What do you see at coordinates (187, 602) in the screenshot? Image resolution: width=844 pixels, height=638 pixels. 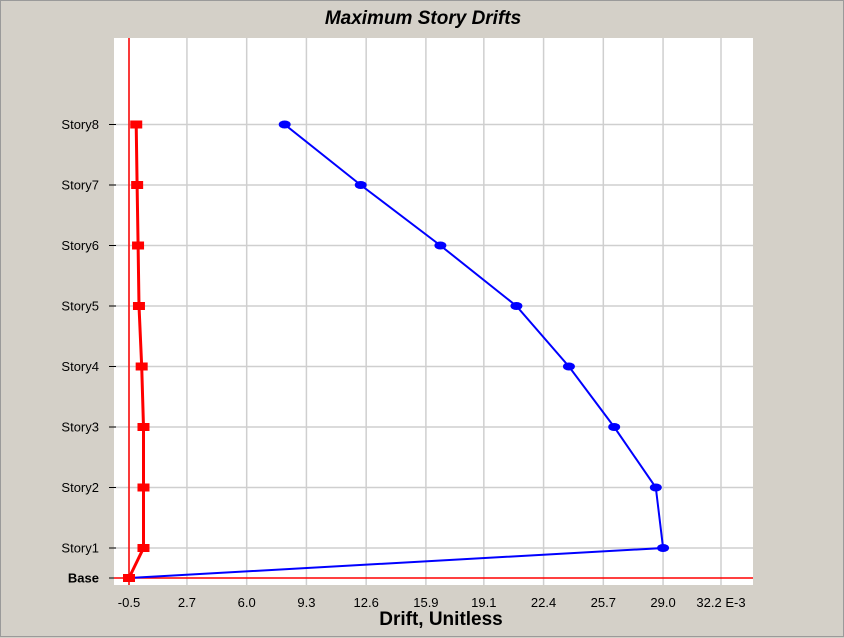 I see `x-tick-label: 2.7` at bounding box center [187, 602].